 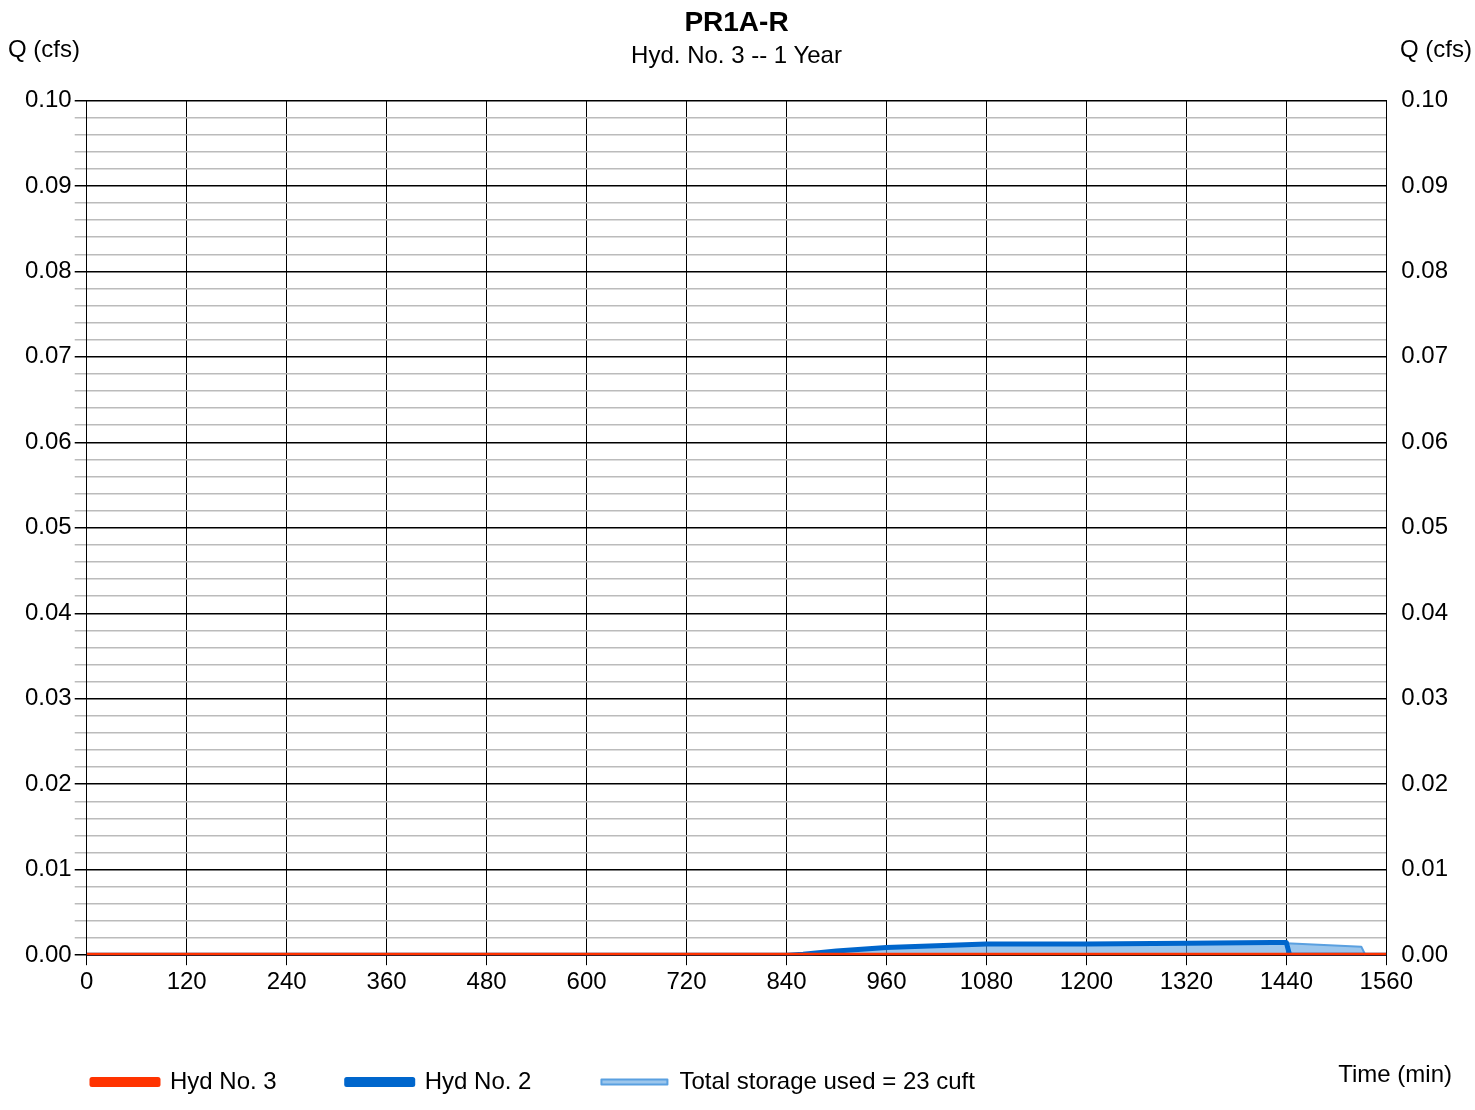 I want to click on y2-tick-label: 0.07, so click(x=1425, y=355).